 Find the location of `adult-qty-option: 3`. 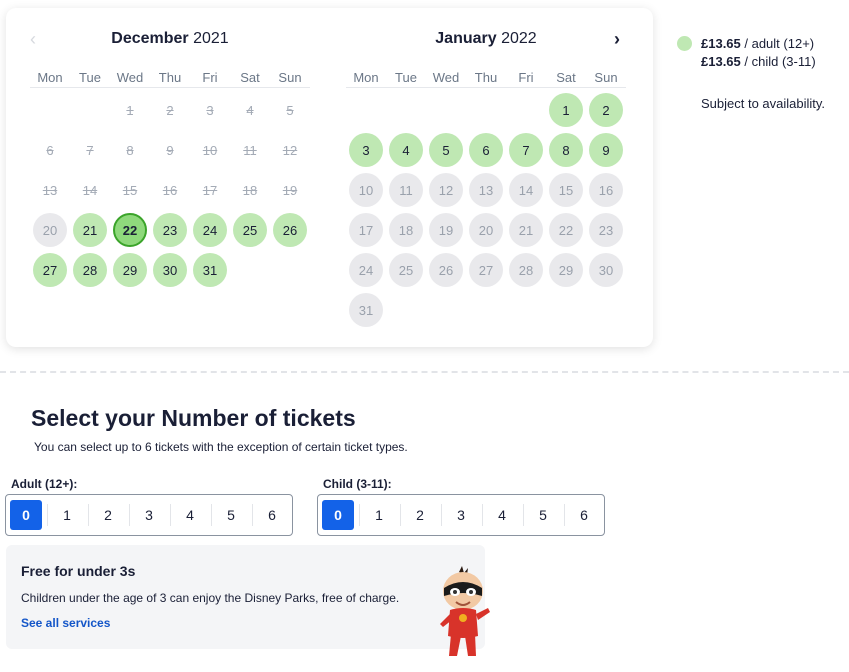

adult-qty-option: 3 is located at coordinates (149, 515).